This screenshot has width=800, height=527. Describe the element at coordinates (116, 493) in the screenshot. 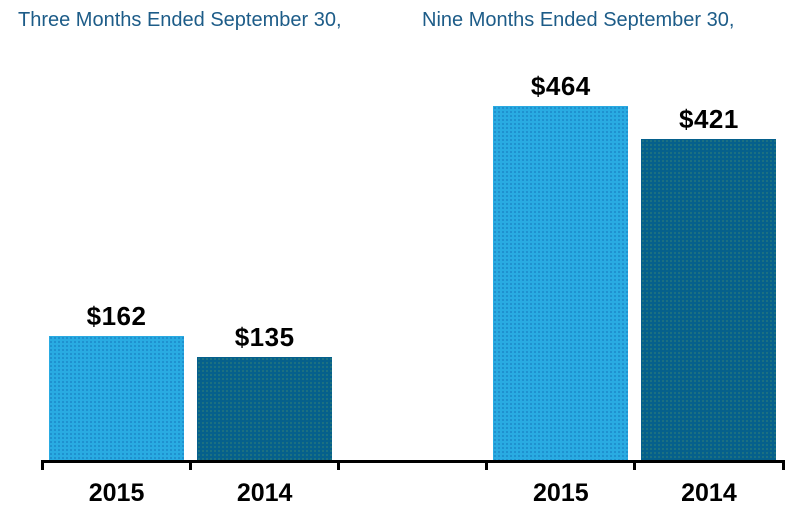

I see `category-label-three-months-2015: 2015` at that location.